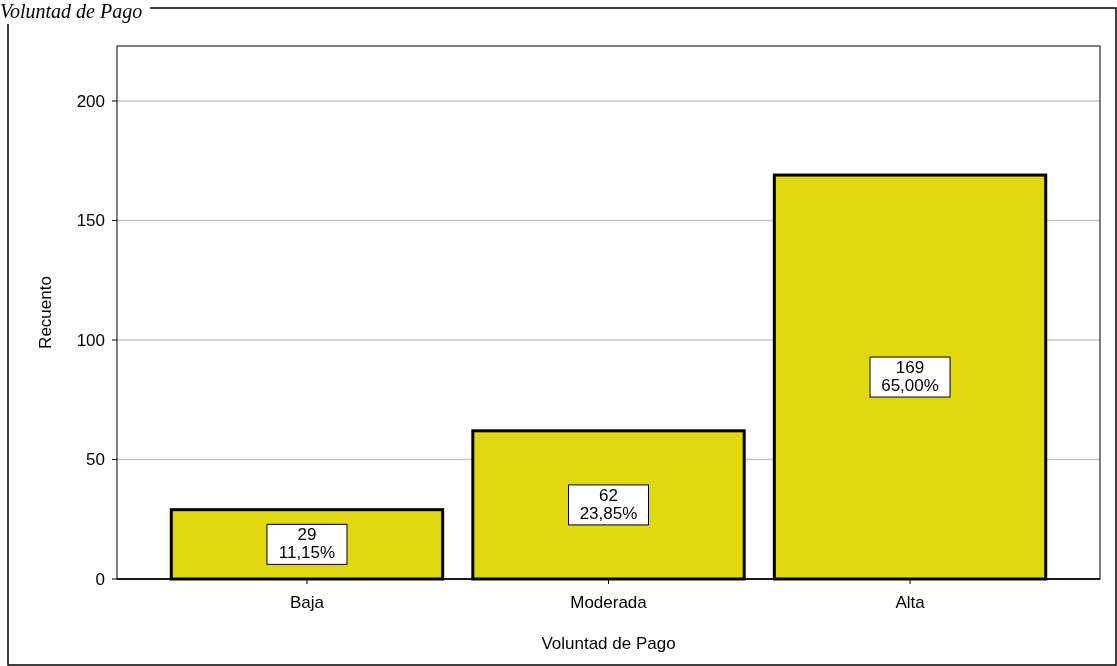 This screenshot has height=666, width=1117. What do you see at coordinates (71, 11) in the screenshot?
I see `chart-title: Voluntad de Pago` at bounding box center [71, 11].